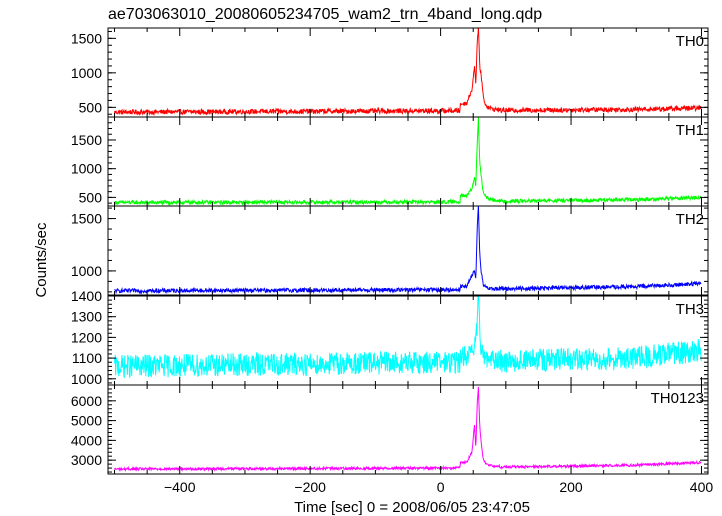  Describe the element at coordinates (690, 309) in the screenshot. I see `series-label-th3: TH3` at that location.